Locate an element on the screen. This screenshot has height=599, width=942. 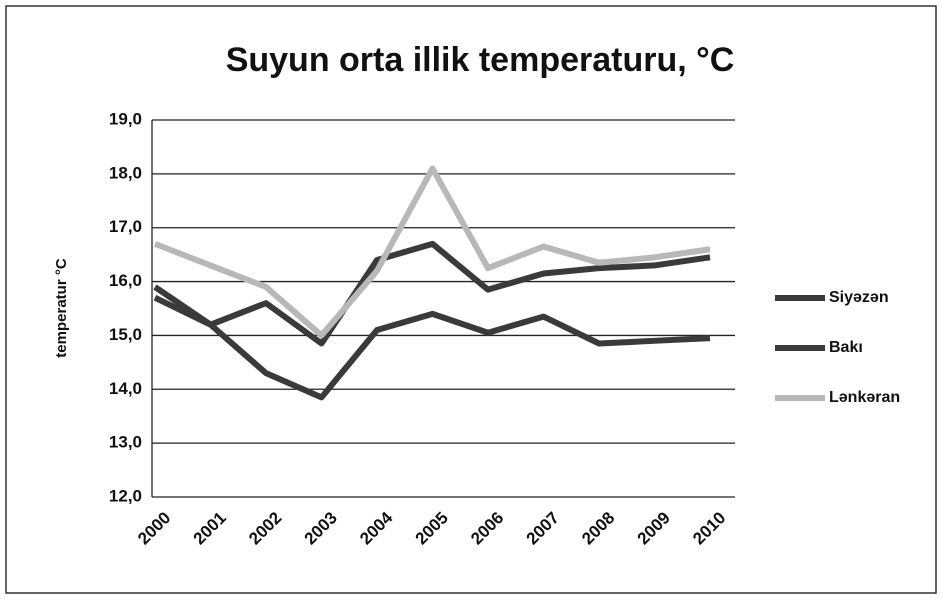
legend-label: Lənkəran is located at coordinates (864, 397).